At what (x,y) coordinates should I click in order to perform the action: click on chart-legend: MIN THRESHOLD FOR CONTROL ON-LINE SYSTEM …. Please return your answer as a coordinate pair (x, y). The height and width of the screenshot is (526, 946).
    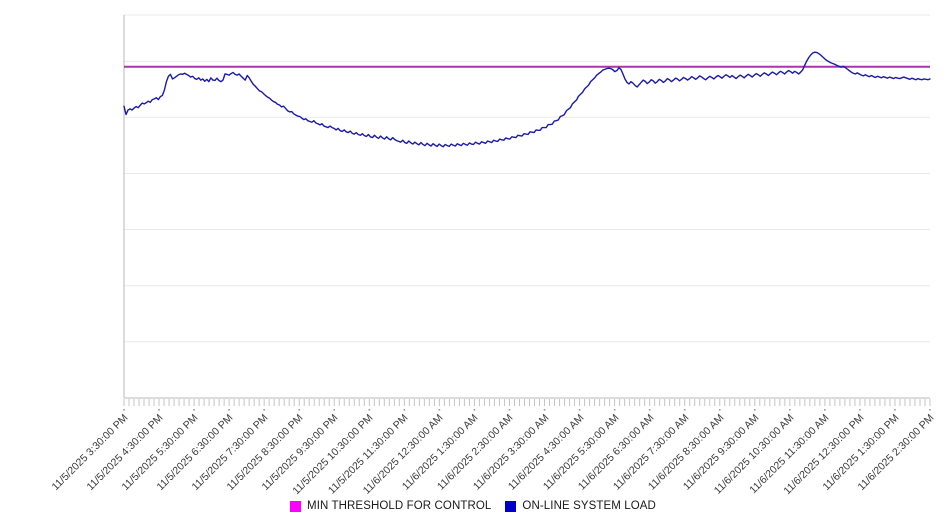
    Looking at the image, I should click on (473, 506).